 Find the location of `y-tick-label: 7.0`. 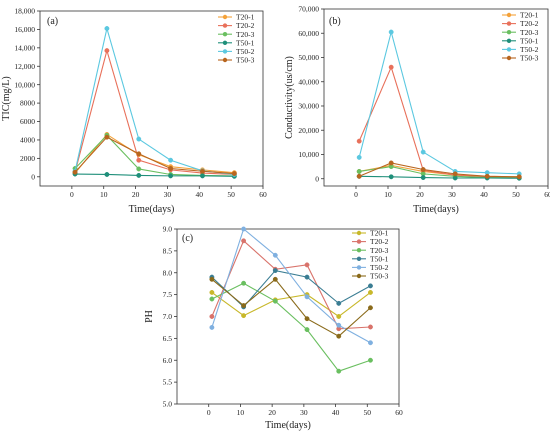

y-tick-label: 7.0 is located at coordinates (168, 316).